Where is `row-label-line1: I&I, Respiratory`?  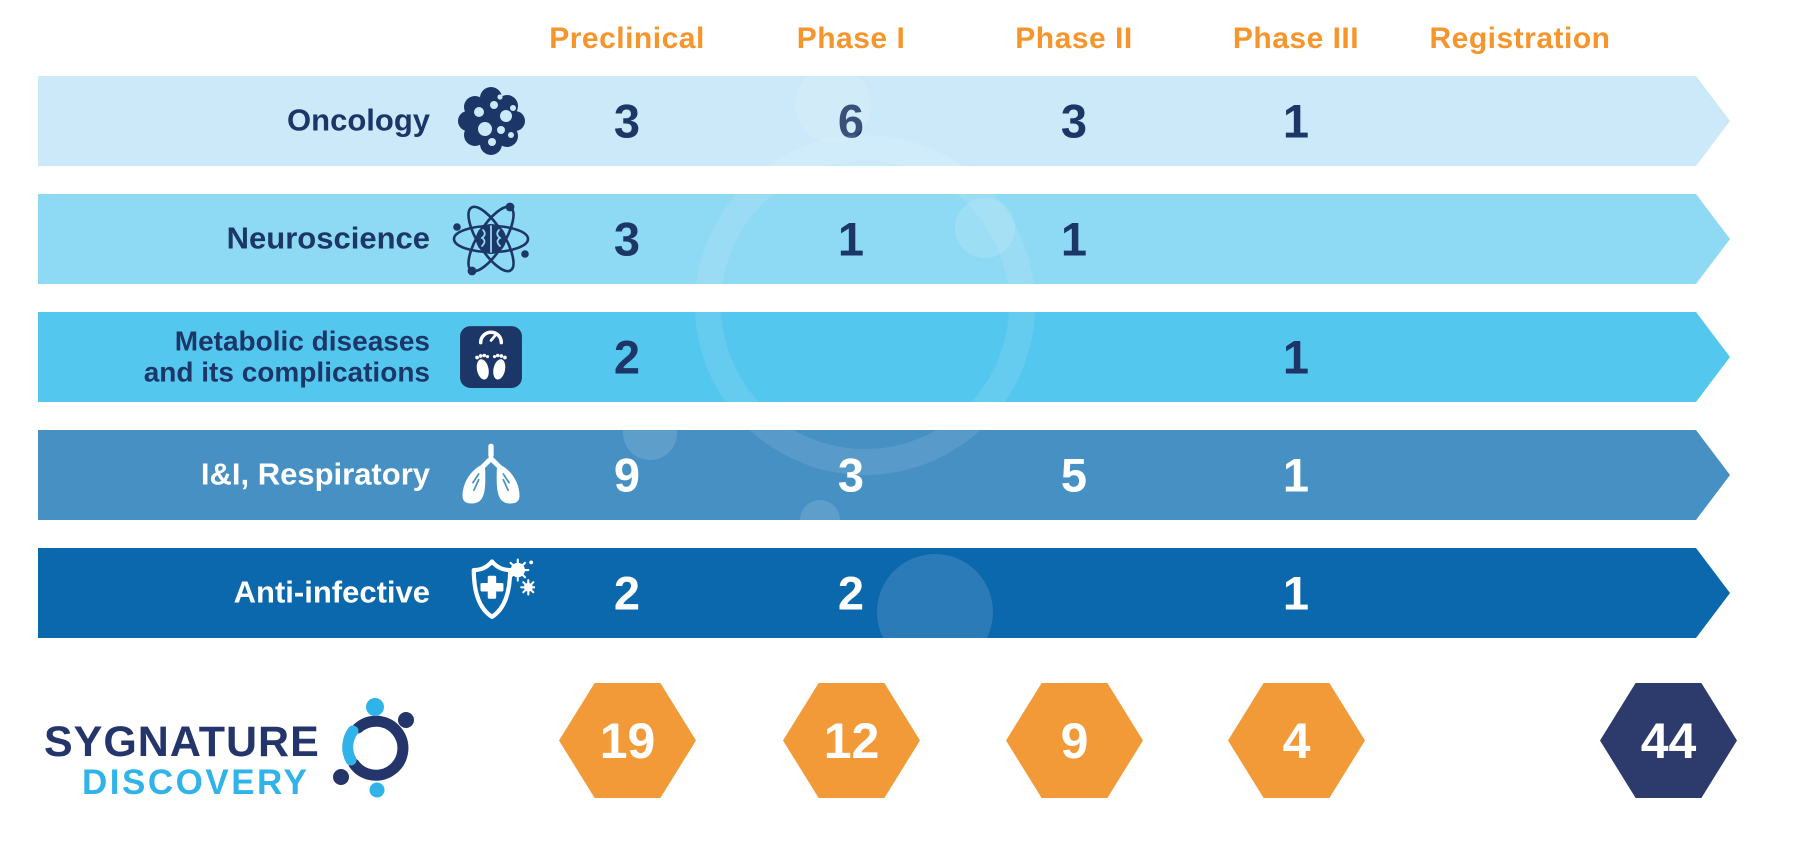 row-label-line1: I&I, Respiratory is located at coordinates (315, 474).